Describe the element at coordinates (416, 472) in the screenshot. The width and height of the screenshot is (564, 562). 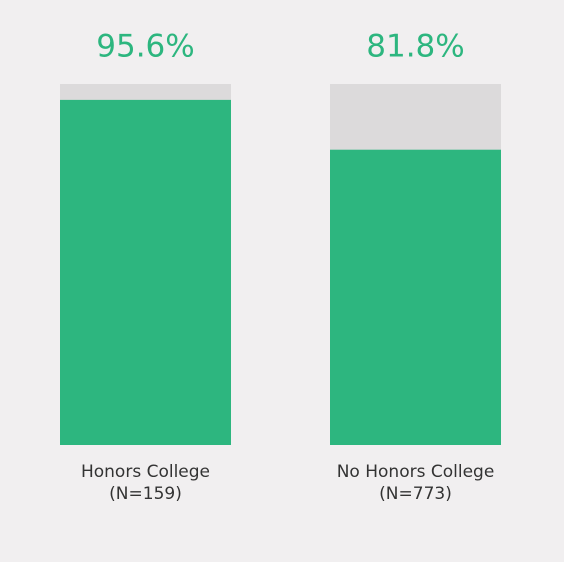
I see `category-label: No Honors College` at that location.